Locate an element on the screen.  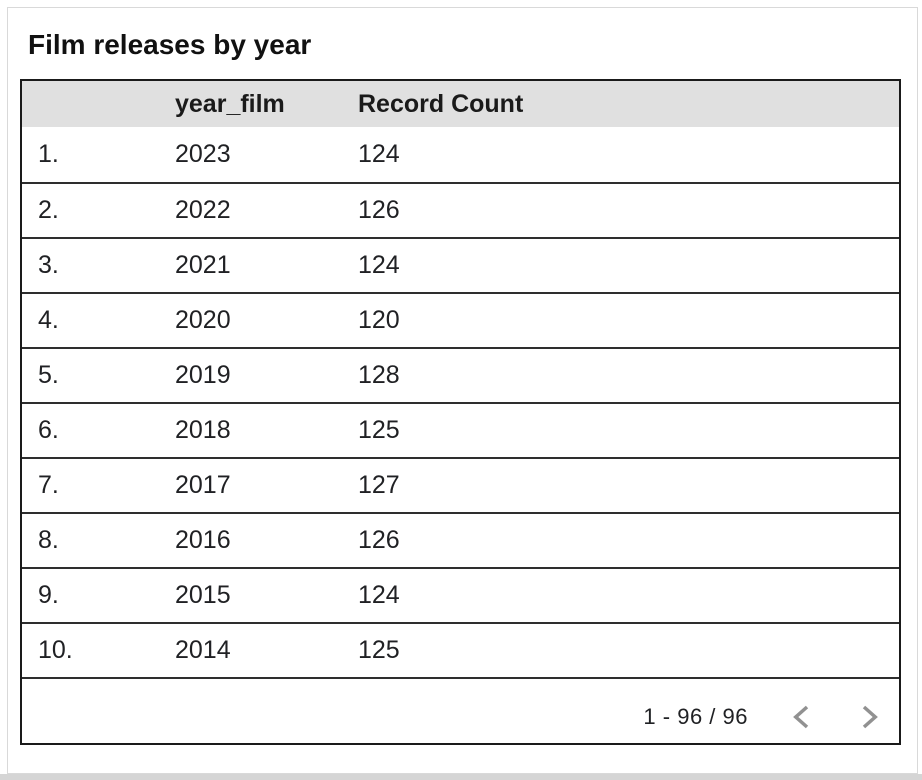
table-row: 8. 2016 126 is located at coordinates (460, 539).